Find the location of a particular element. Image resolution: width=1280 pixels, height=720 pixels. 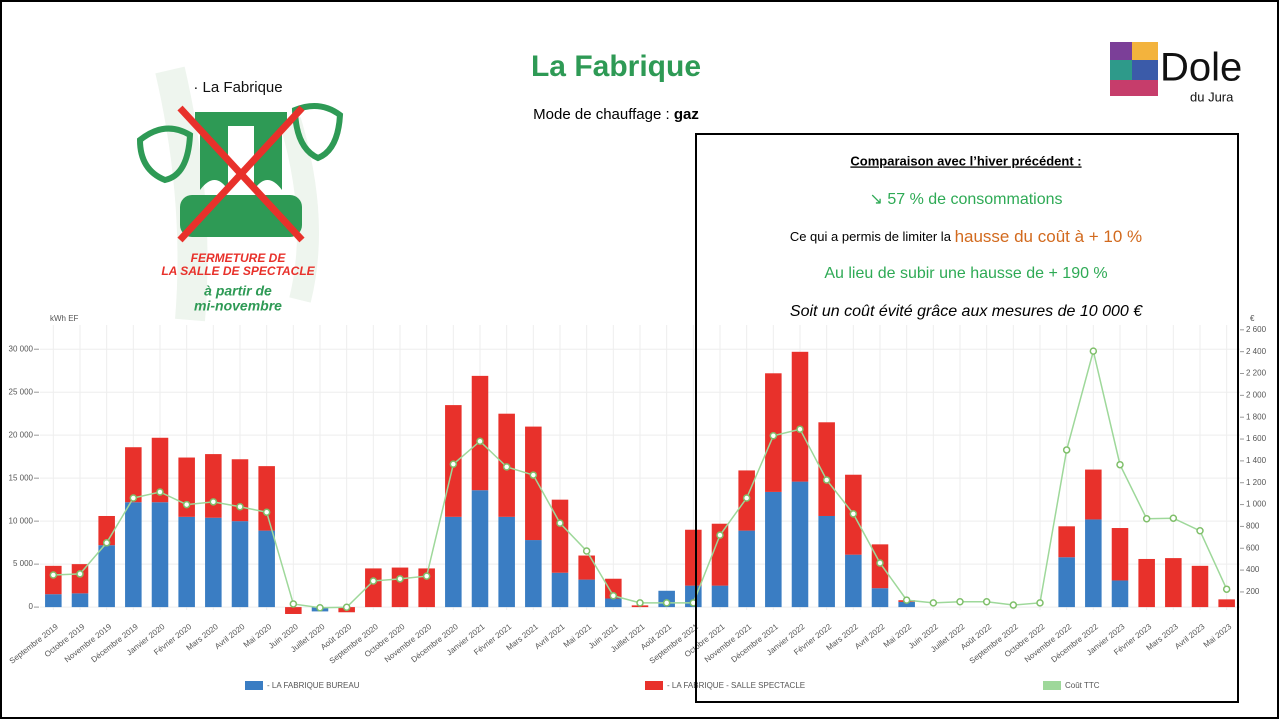

heating-value: gaz is located at coordinates (686, 114).